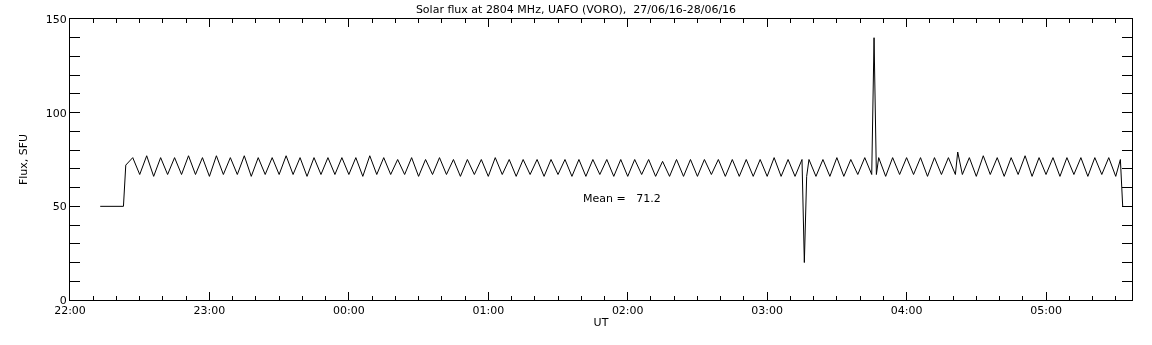 The image size is (1152, 345). What do you see at coordinates (56, 19) in the screenshot?
I see `y-tick-label: 150` at bounding box center [56, 19].